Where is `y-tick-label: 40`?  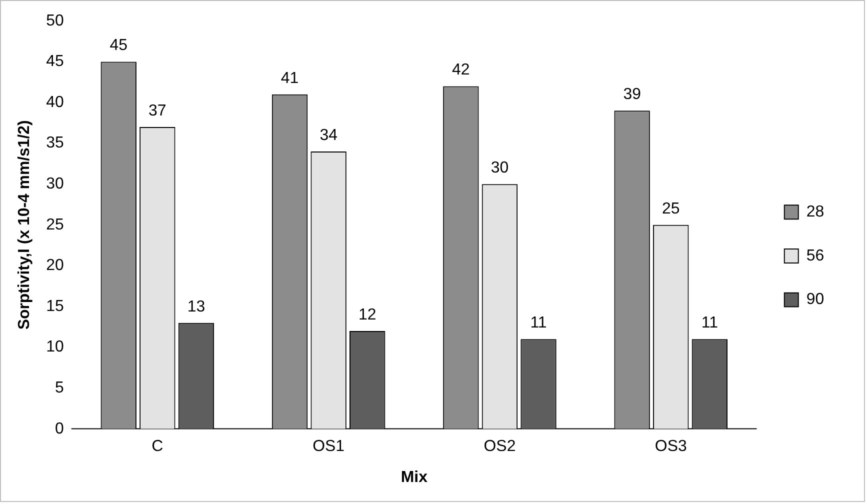 y-tick-label: 40 is located at coordinates (55, 102).